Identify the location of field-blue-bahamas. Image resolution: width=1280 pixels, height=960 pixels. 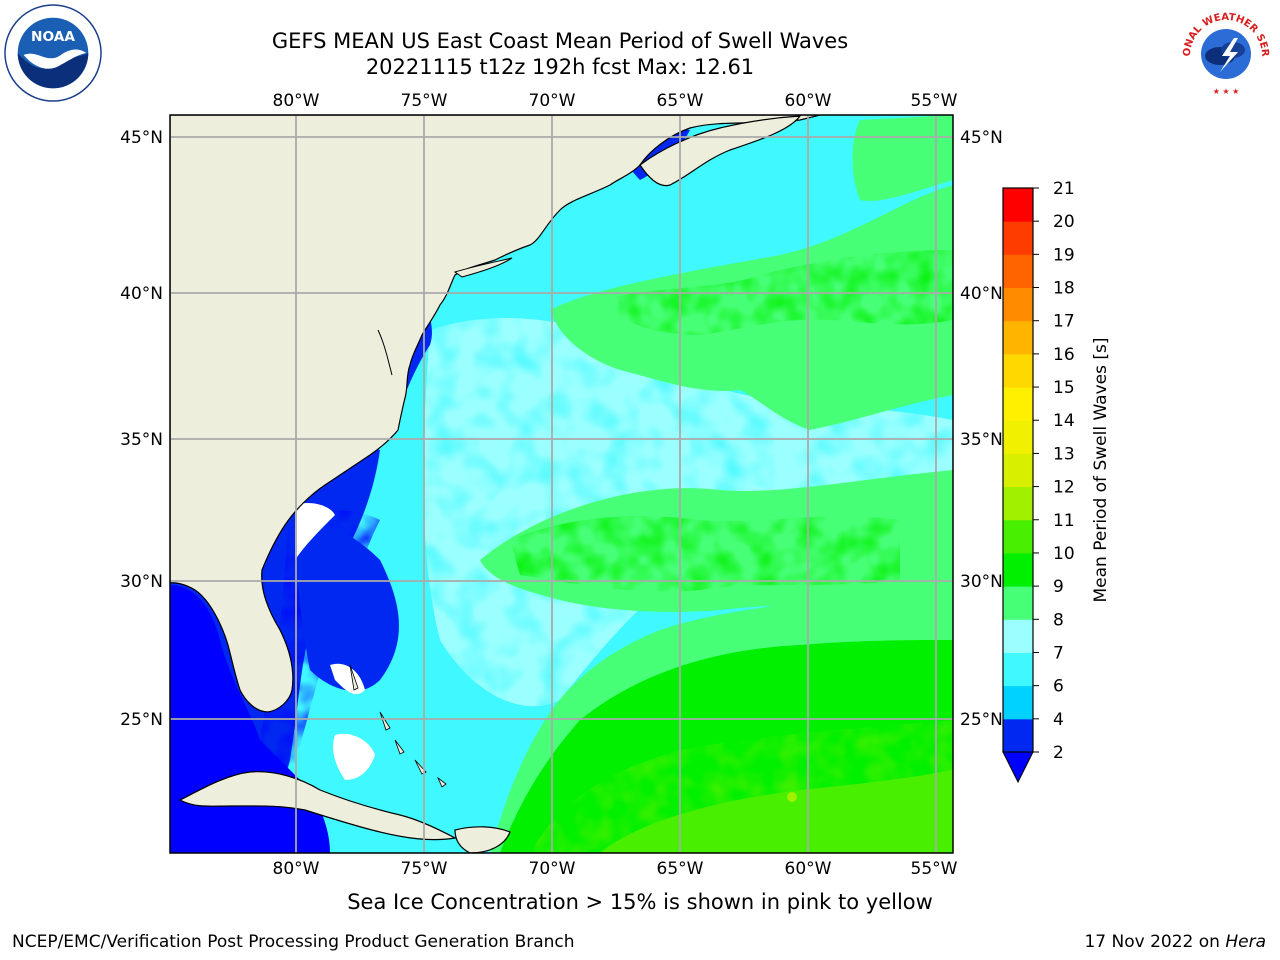
(348, 605).